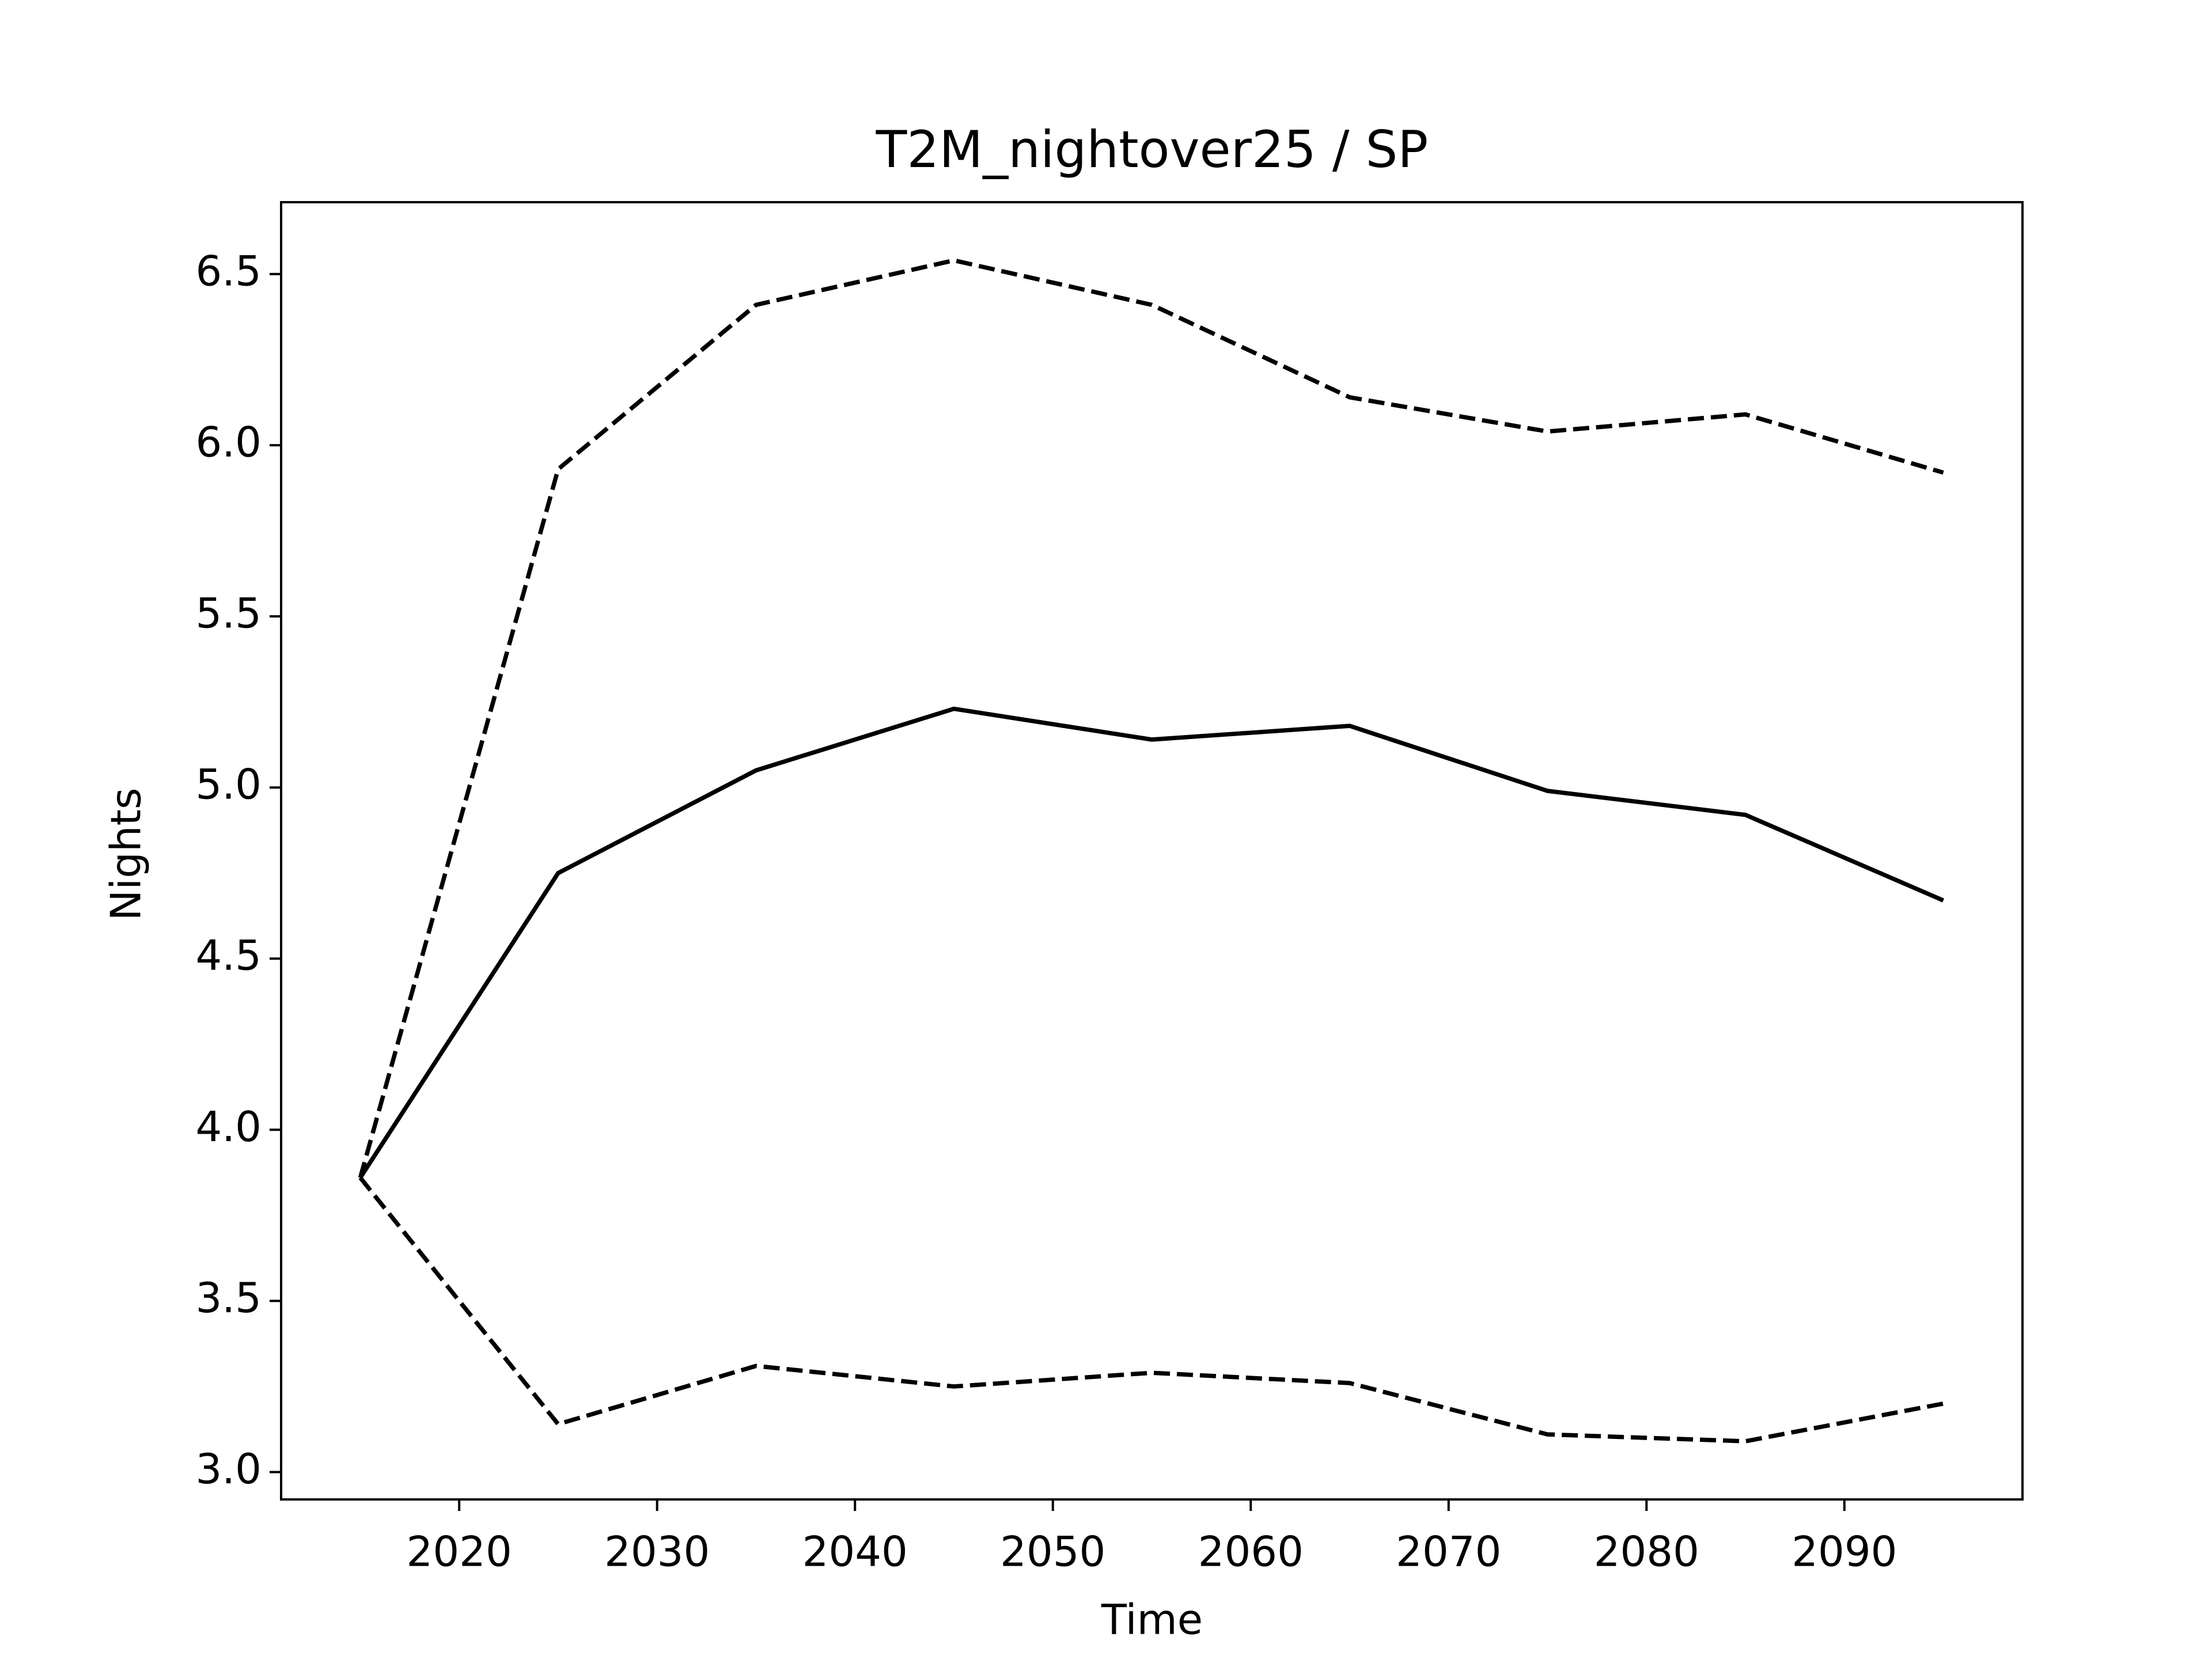  Describe the element at coordinates (228, 1469) in the screenshot. I see `y-tick-label: 3.0` at that location.